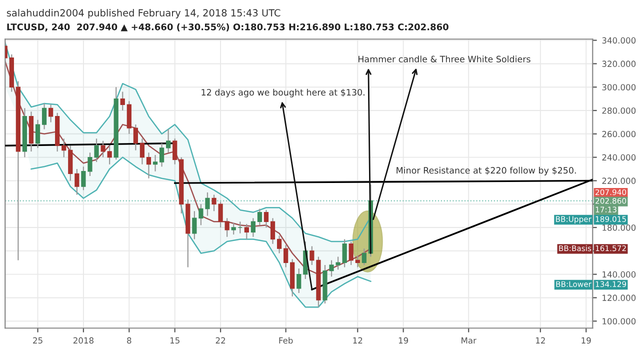  Describe the element at coordinates (37, 340) in the screenshot. I see `x-tick-label: 25` at that location.